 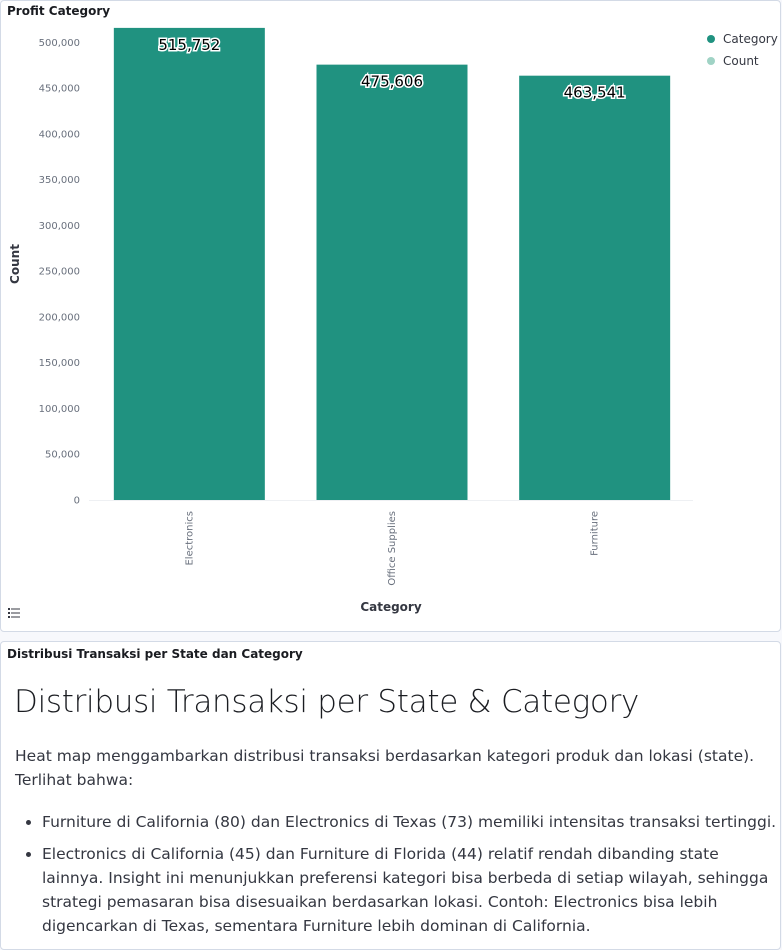 I want to click on legend-toggle-button, so click(x=14, y=615).